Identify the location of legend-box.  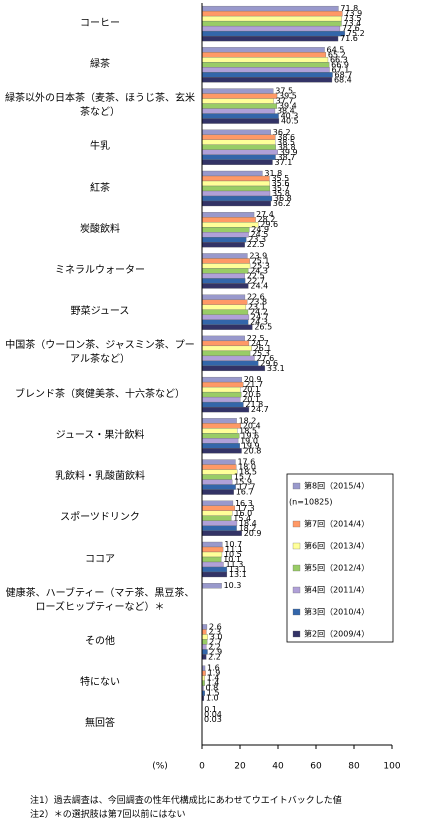
(340, 558).